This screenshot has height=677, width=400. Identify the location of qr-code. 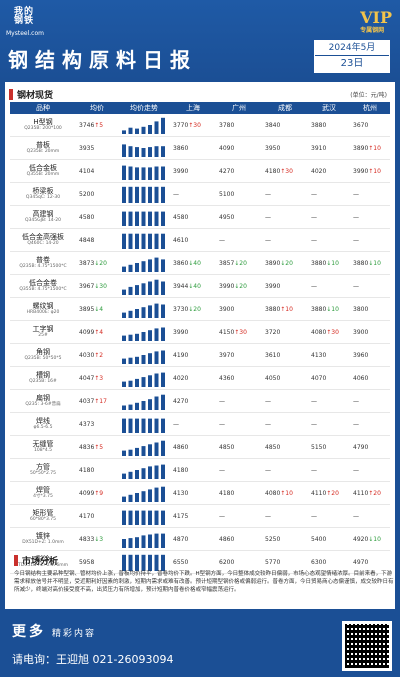
(367, 646).